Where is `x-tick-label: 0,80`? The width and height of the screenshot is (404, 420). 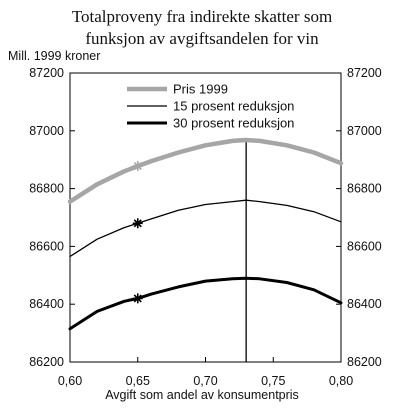
x-tick-label: 0,80 is located at coordinates (341, 381).